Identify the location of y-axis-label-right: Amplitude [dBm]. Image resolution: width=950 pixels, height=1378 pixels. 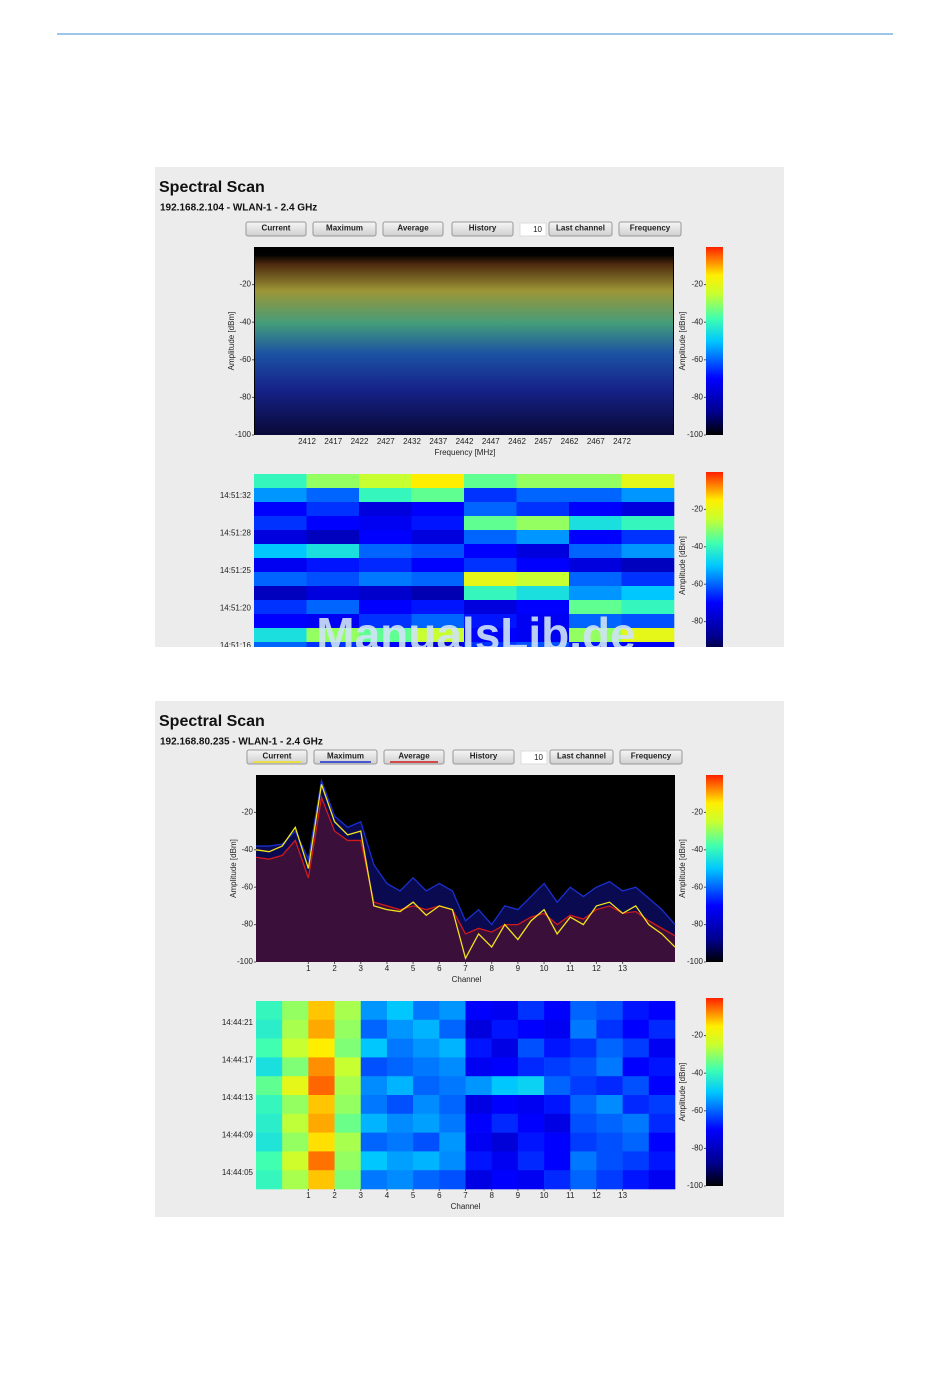
(682, 341).